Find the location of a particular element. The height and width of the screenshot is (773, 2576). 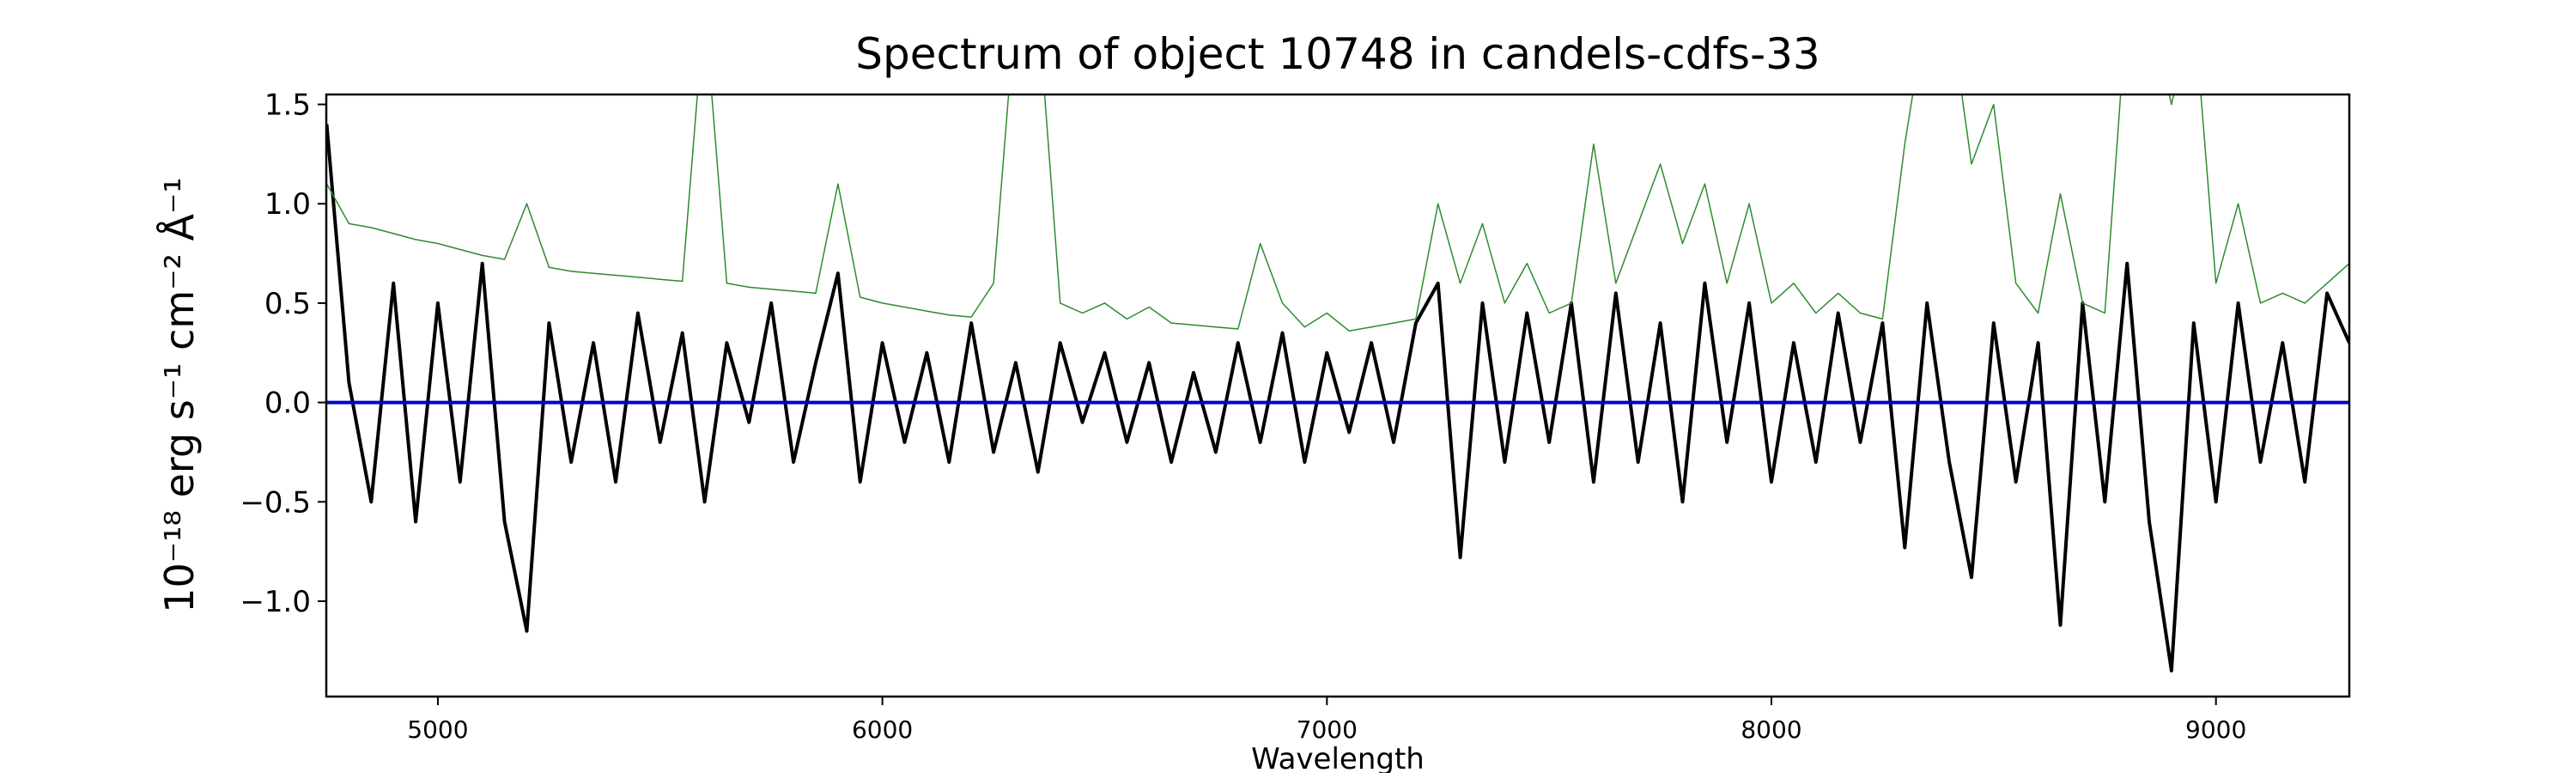

y-axis-label: 10⁻¹⁸ erg s⁻¹ cm⁻² Å⁻¹ is located at coordinates (180, 394).